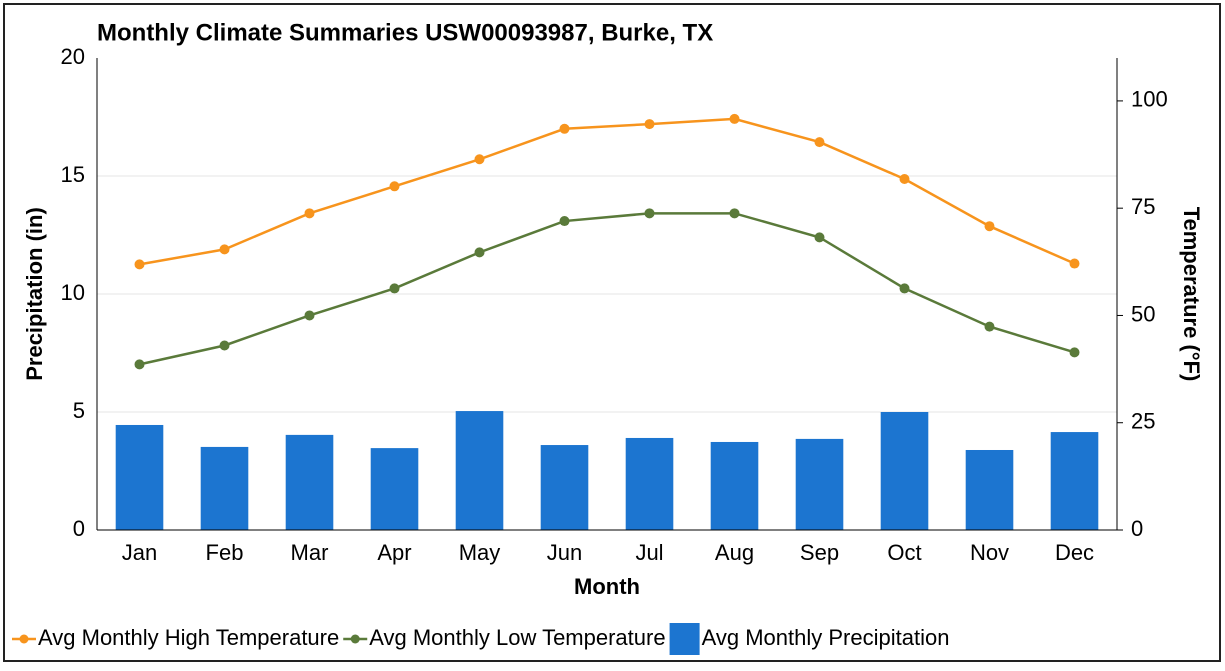  I want to click on y2-tick-label: 25, so click(1143, 421).